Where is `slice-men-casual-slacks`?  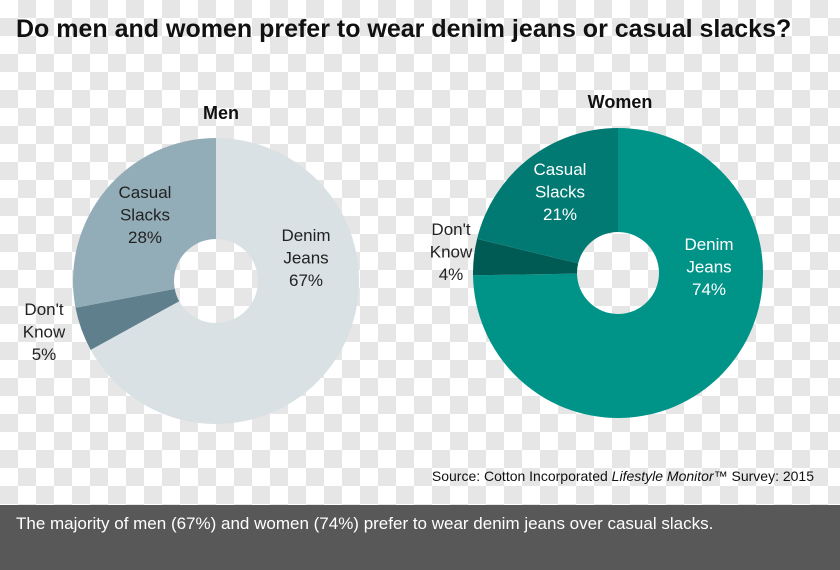 slice-men-casual-slacks is located at coordinates (144, 223).